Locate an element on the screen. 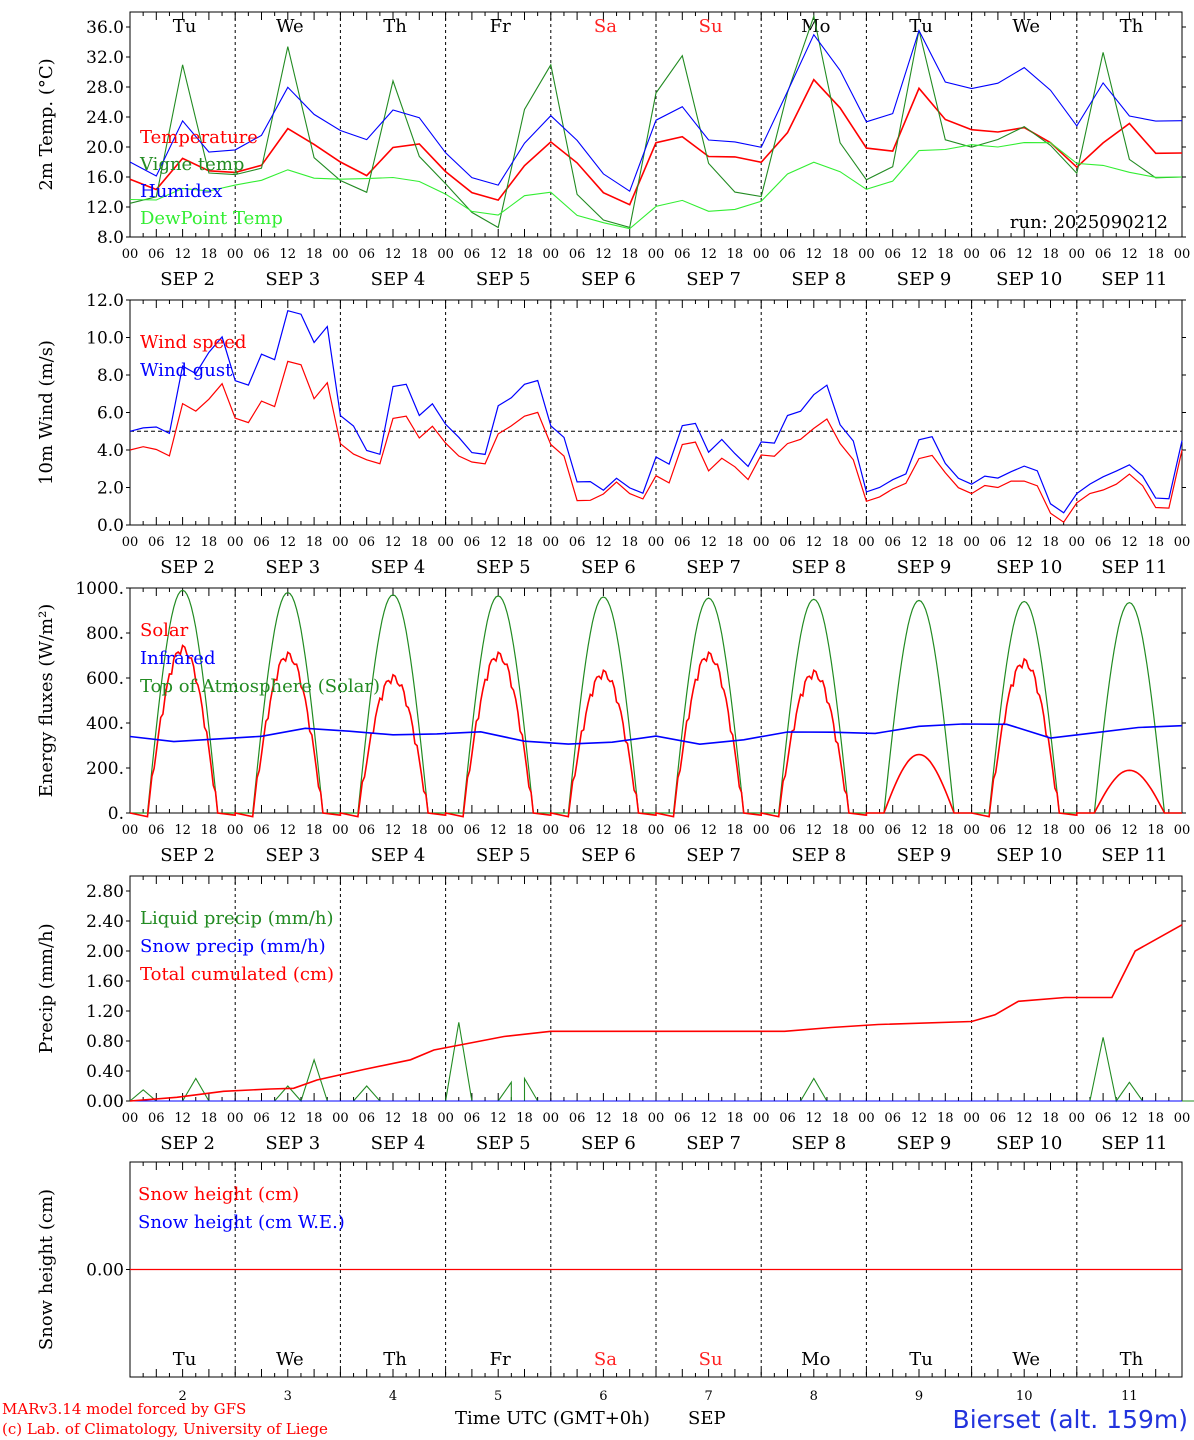 This screenshot has height=1440, width=1194. day-name: Fr is located at coordinates (500, 1359).